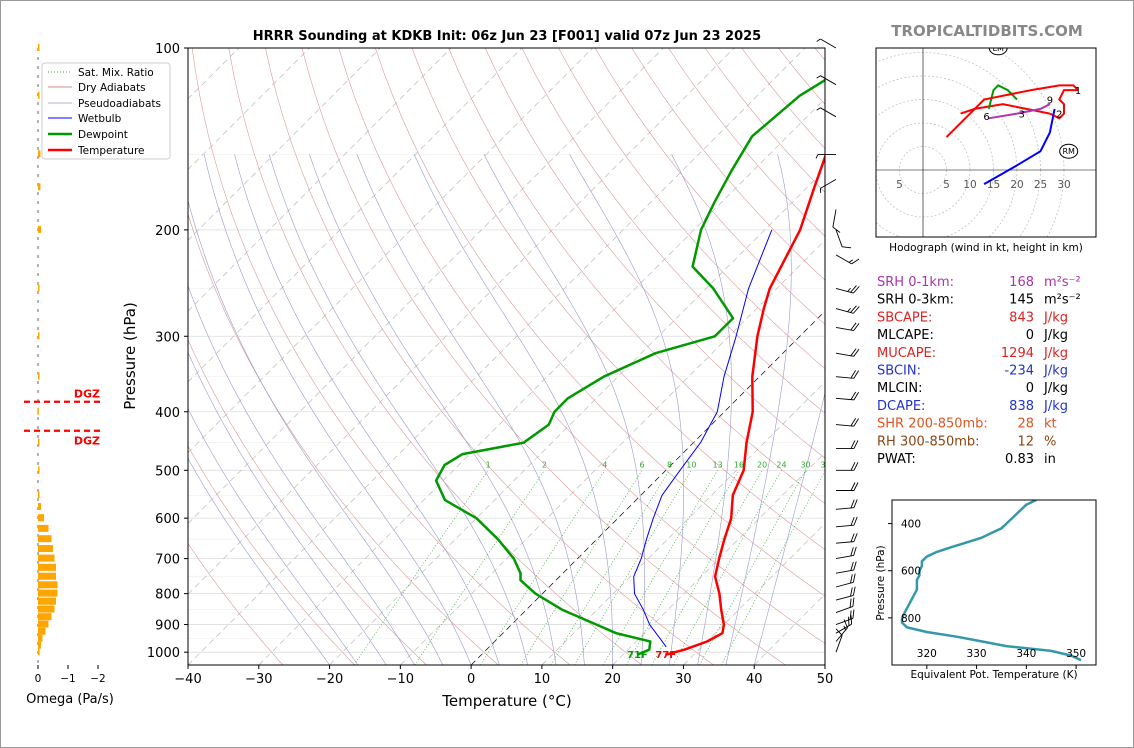 The height and width of the screenshot is (748, 1134). What do you see at coordinates (739, 464) in the screenshot?
I see `mixing-ratio-label: 16` at bounding box center [739, 464].